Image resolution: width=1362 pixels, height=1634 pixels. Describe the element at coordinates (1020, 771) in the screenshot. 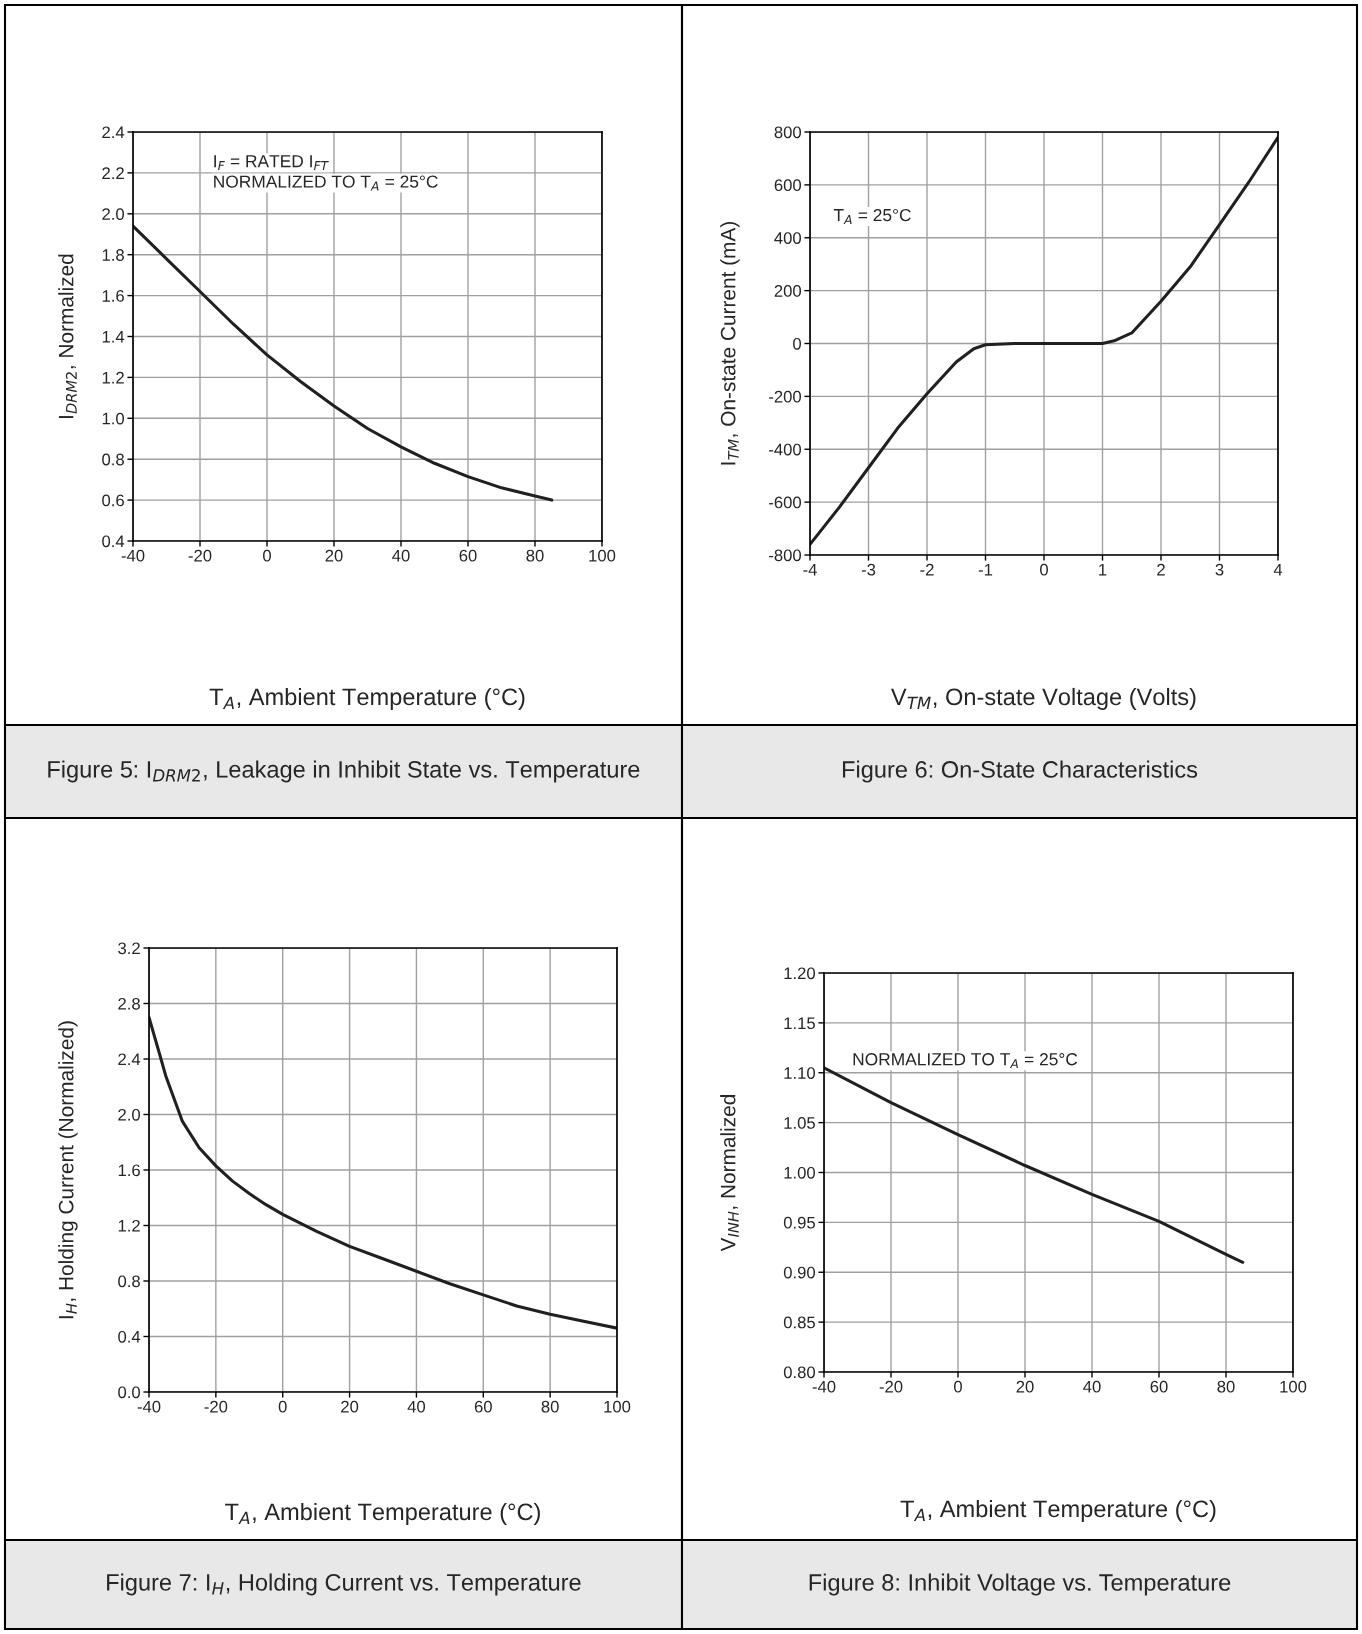

I see `text: Figure 6: On-State Characteristics` at that location.